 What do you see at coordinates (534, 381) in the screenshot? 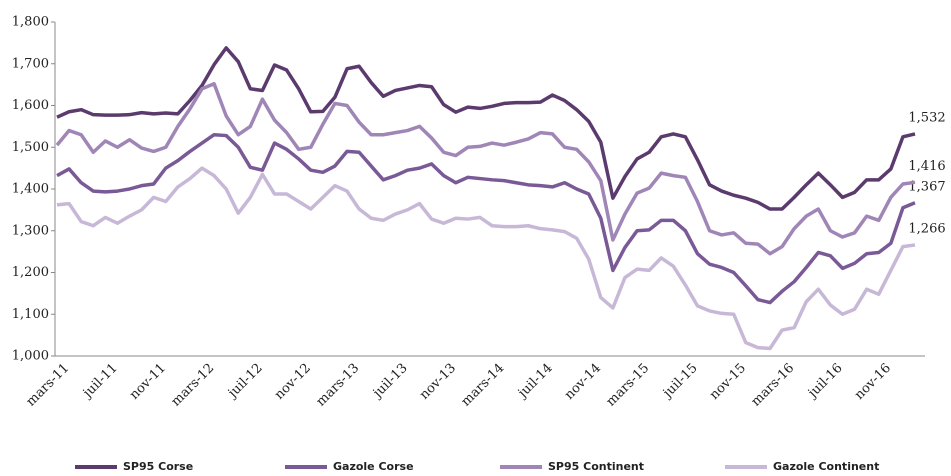
I see `x-tick-label: juil-14` at bounding box center [534, 381].